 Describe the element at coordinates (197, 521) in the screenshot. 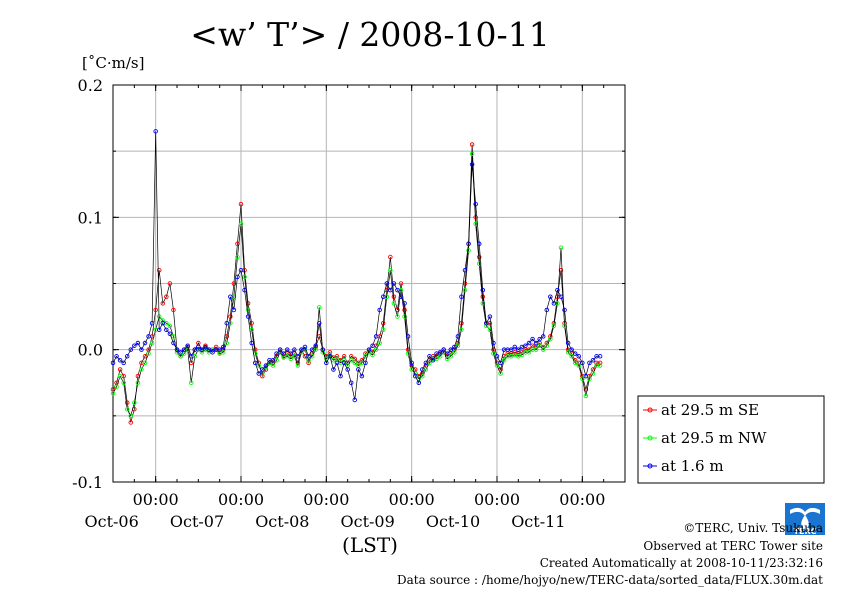

I see `x-tick-date-label: Oct-07` at that location.